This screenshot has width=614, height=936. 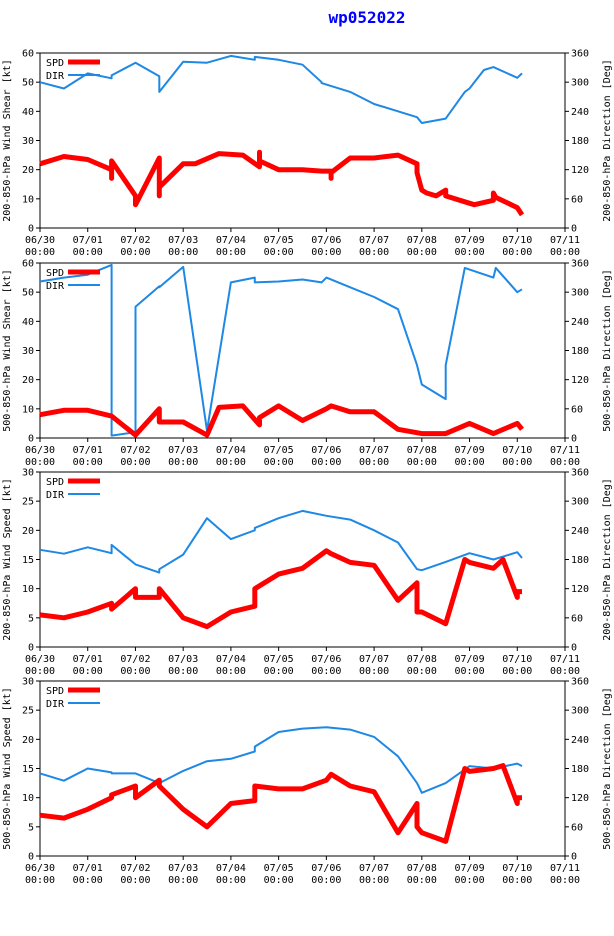 What do you see at coordinates (28, 112) in the screenshot?
I see `left-tick-label: 40` at bounding box center [28, 112].